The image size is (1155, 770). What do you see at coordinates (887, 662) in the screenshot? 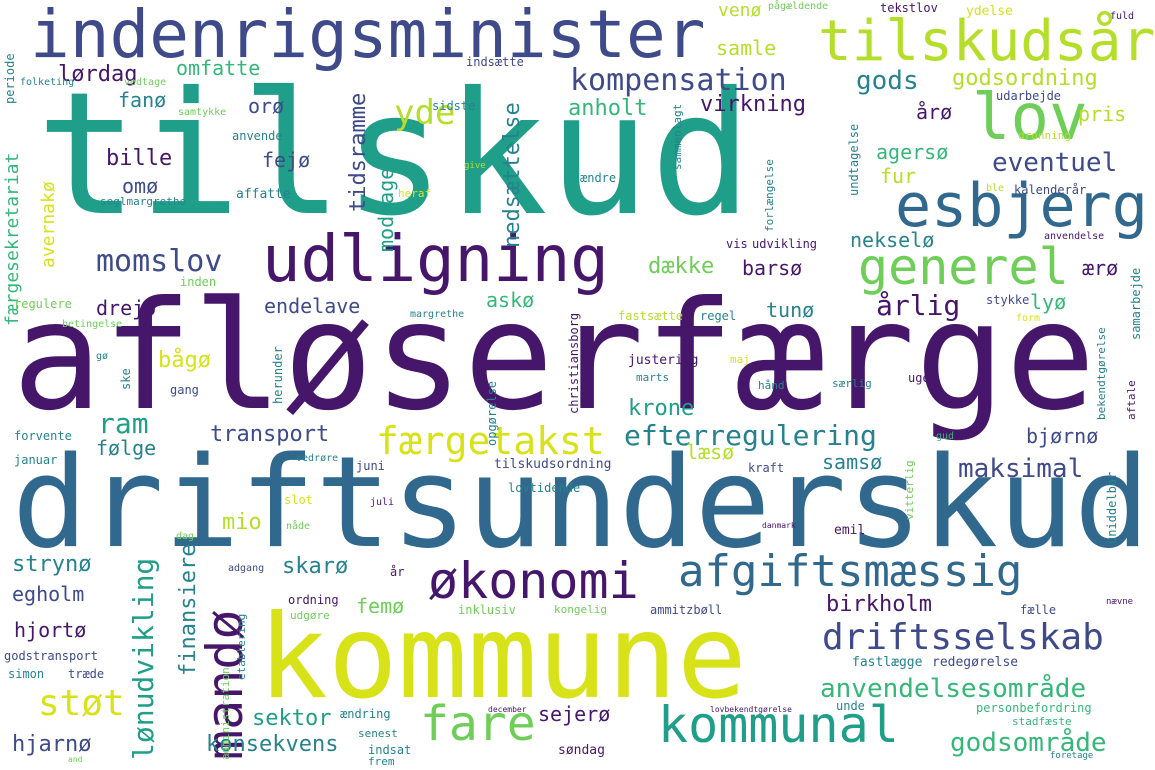
I see `word-fastlaegge: fastlægge` at bounding box center [887, 662].